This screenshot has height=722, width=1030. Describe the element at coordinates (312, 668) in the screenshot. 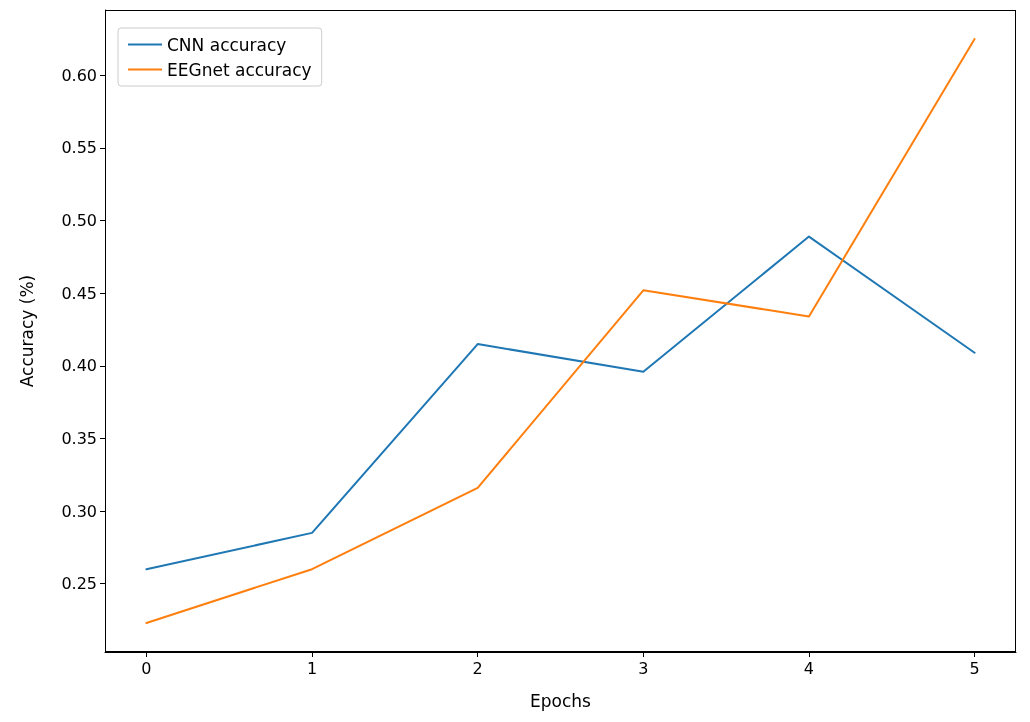

I see `x-tick-label: 1` at that location.